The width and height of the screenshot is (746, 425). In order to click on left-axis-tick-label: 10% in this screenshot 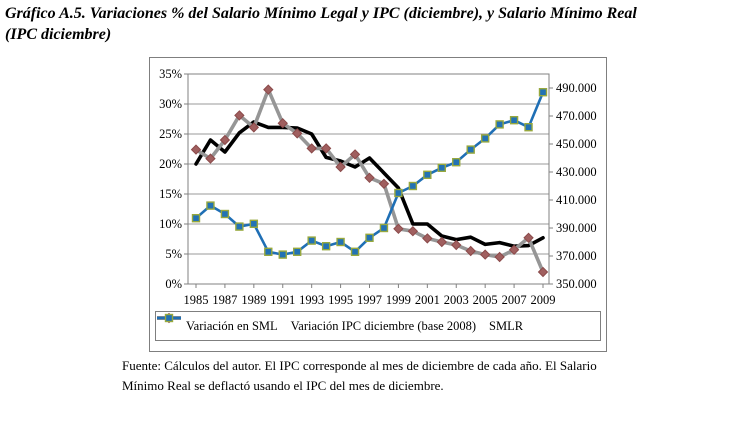, I will do `click(170, 224)`.